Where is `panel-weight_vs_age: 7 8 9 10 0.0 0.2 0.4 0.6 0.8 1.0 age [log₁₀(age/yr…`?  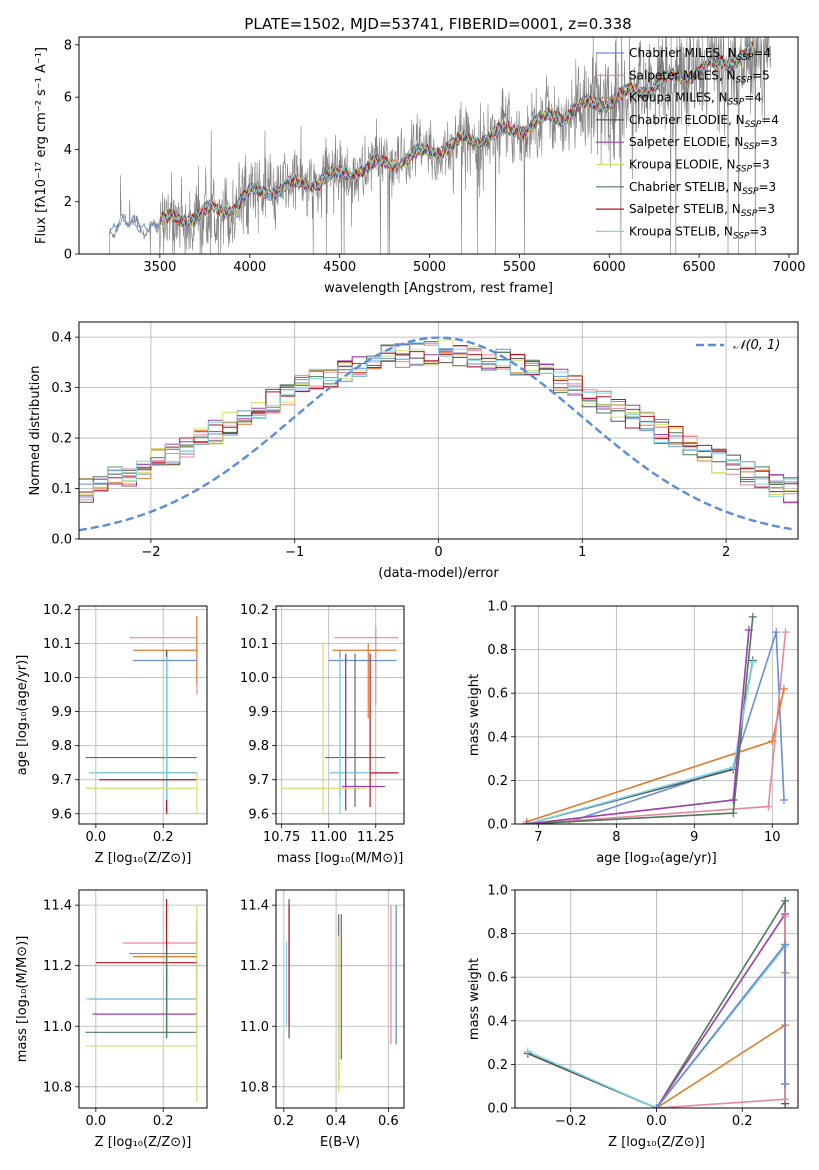
panel-weight_vs_age: 7 8 9 10 0.0 0.2 0.4 0.6 0.8 1.0 age [log₁₀(age/yr… is located at coordinates (633, 733).